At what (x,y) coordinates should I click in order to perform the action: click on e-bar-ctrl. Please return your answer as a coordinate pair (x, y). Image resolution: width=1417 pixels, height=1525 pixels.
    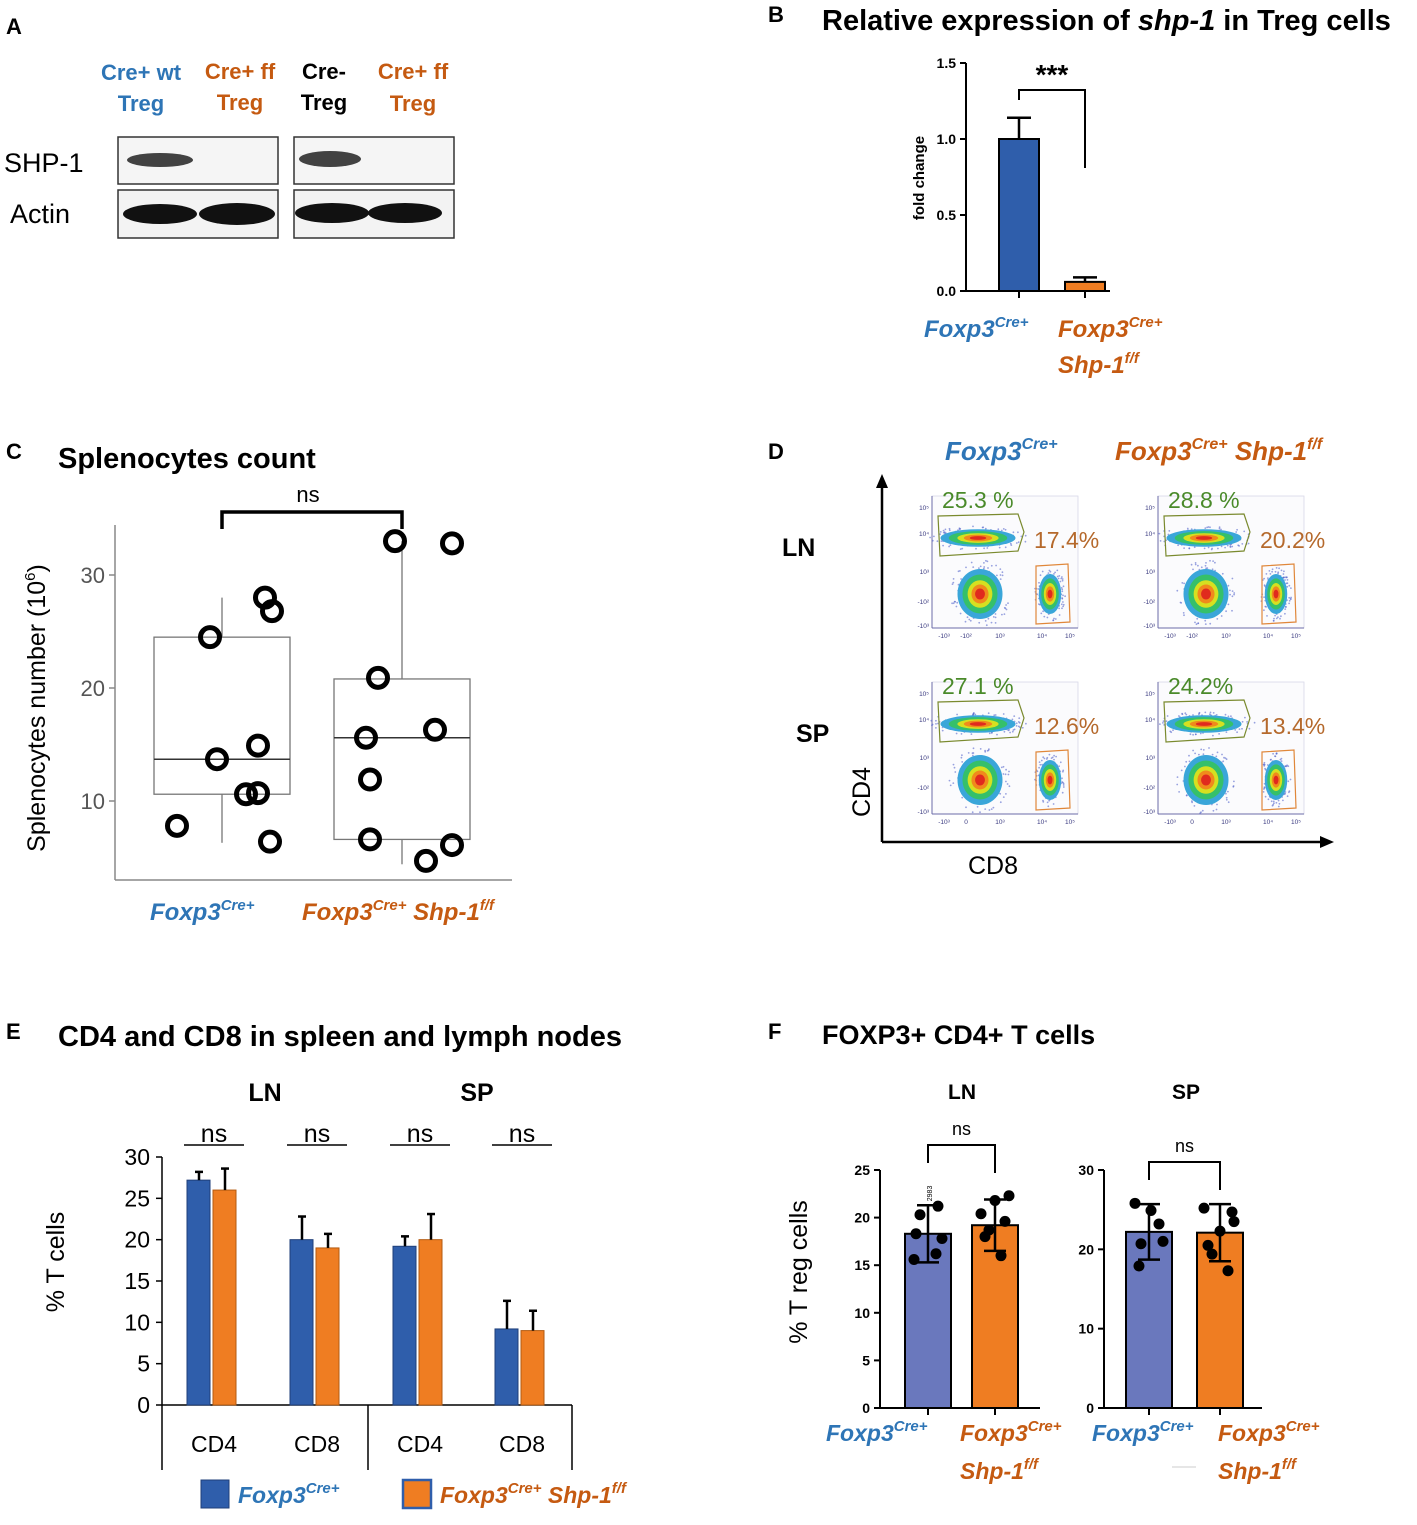
    Looking at the image, I should click on (506, 1367).